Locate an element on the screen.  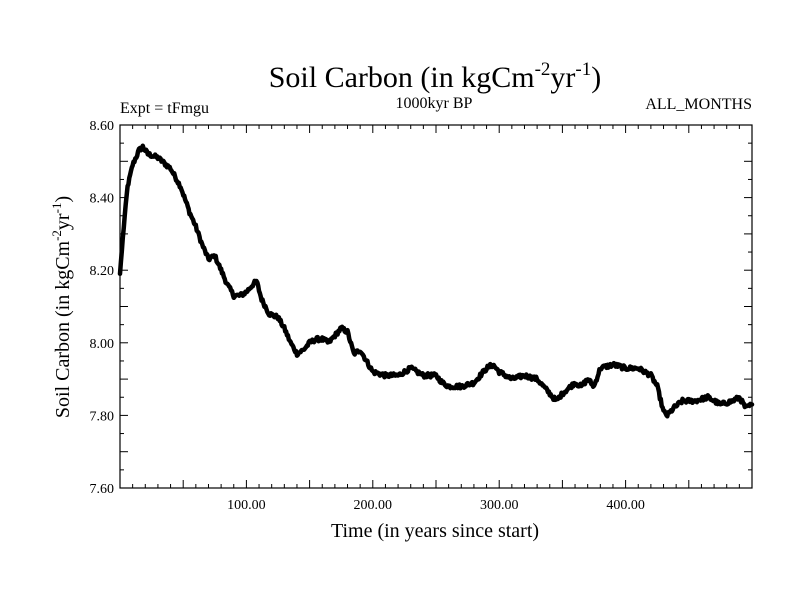
y-tick-label: 8.20 is located at coordinates (102, 271).